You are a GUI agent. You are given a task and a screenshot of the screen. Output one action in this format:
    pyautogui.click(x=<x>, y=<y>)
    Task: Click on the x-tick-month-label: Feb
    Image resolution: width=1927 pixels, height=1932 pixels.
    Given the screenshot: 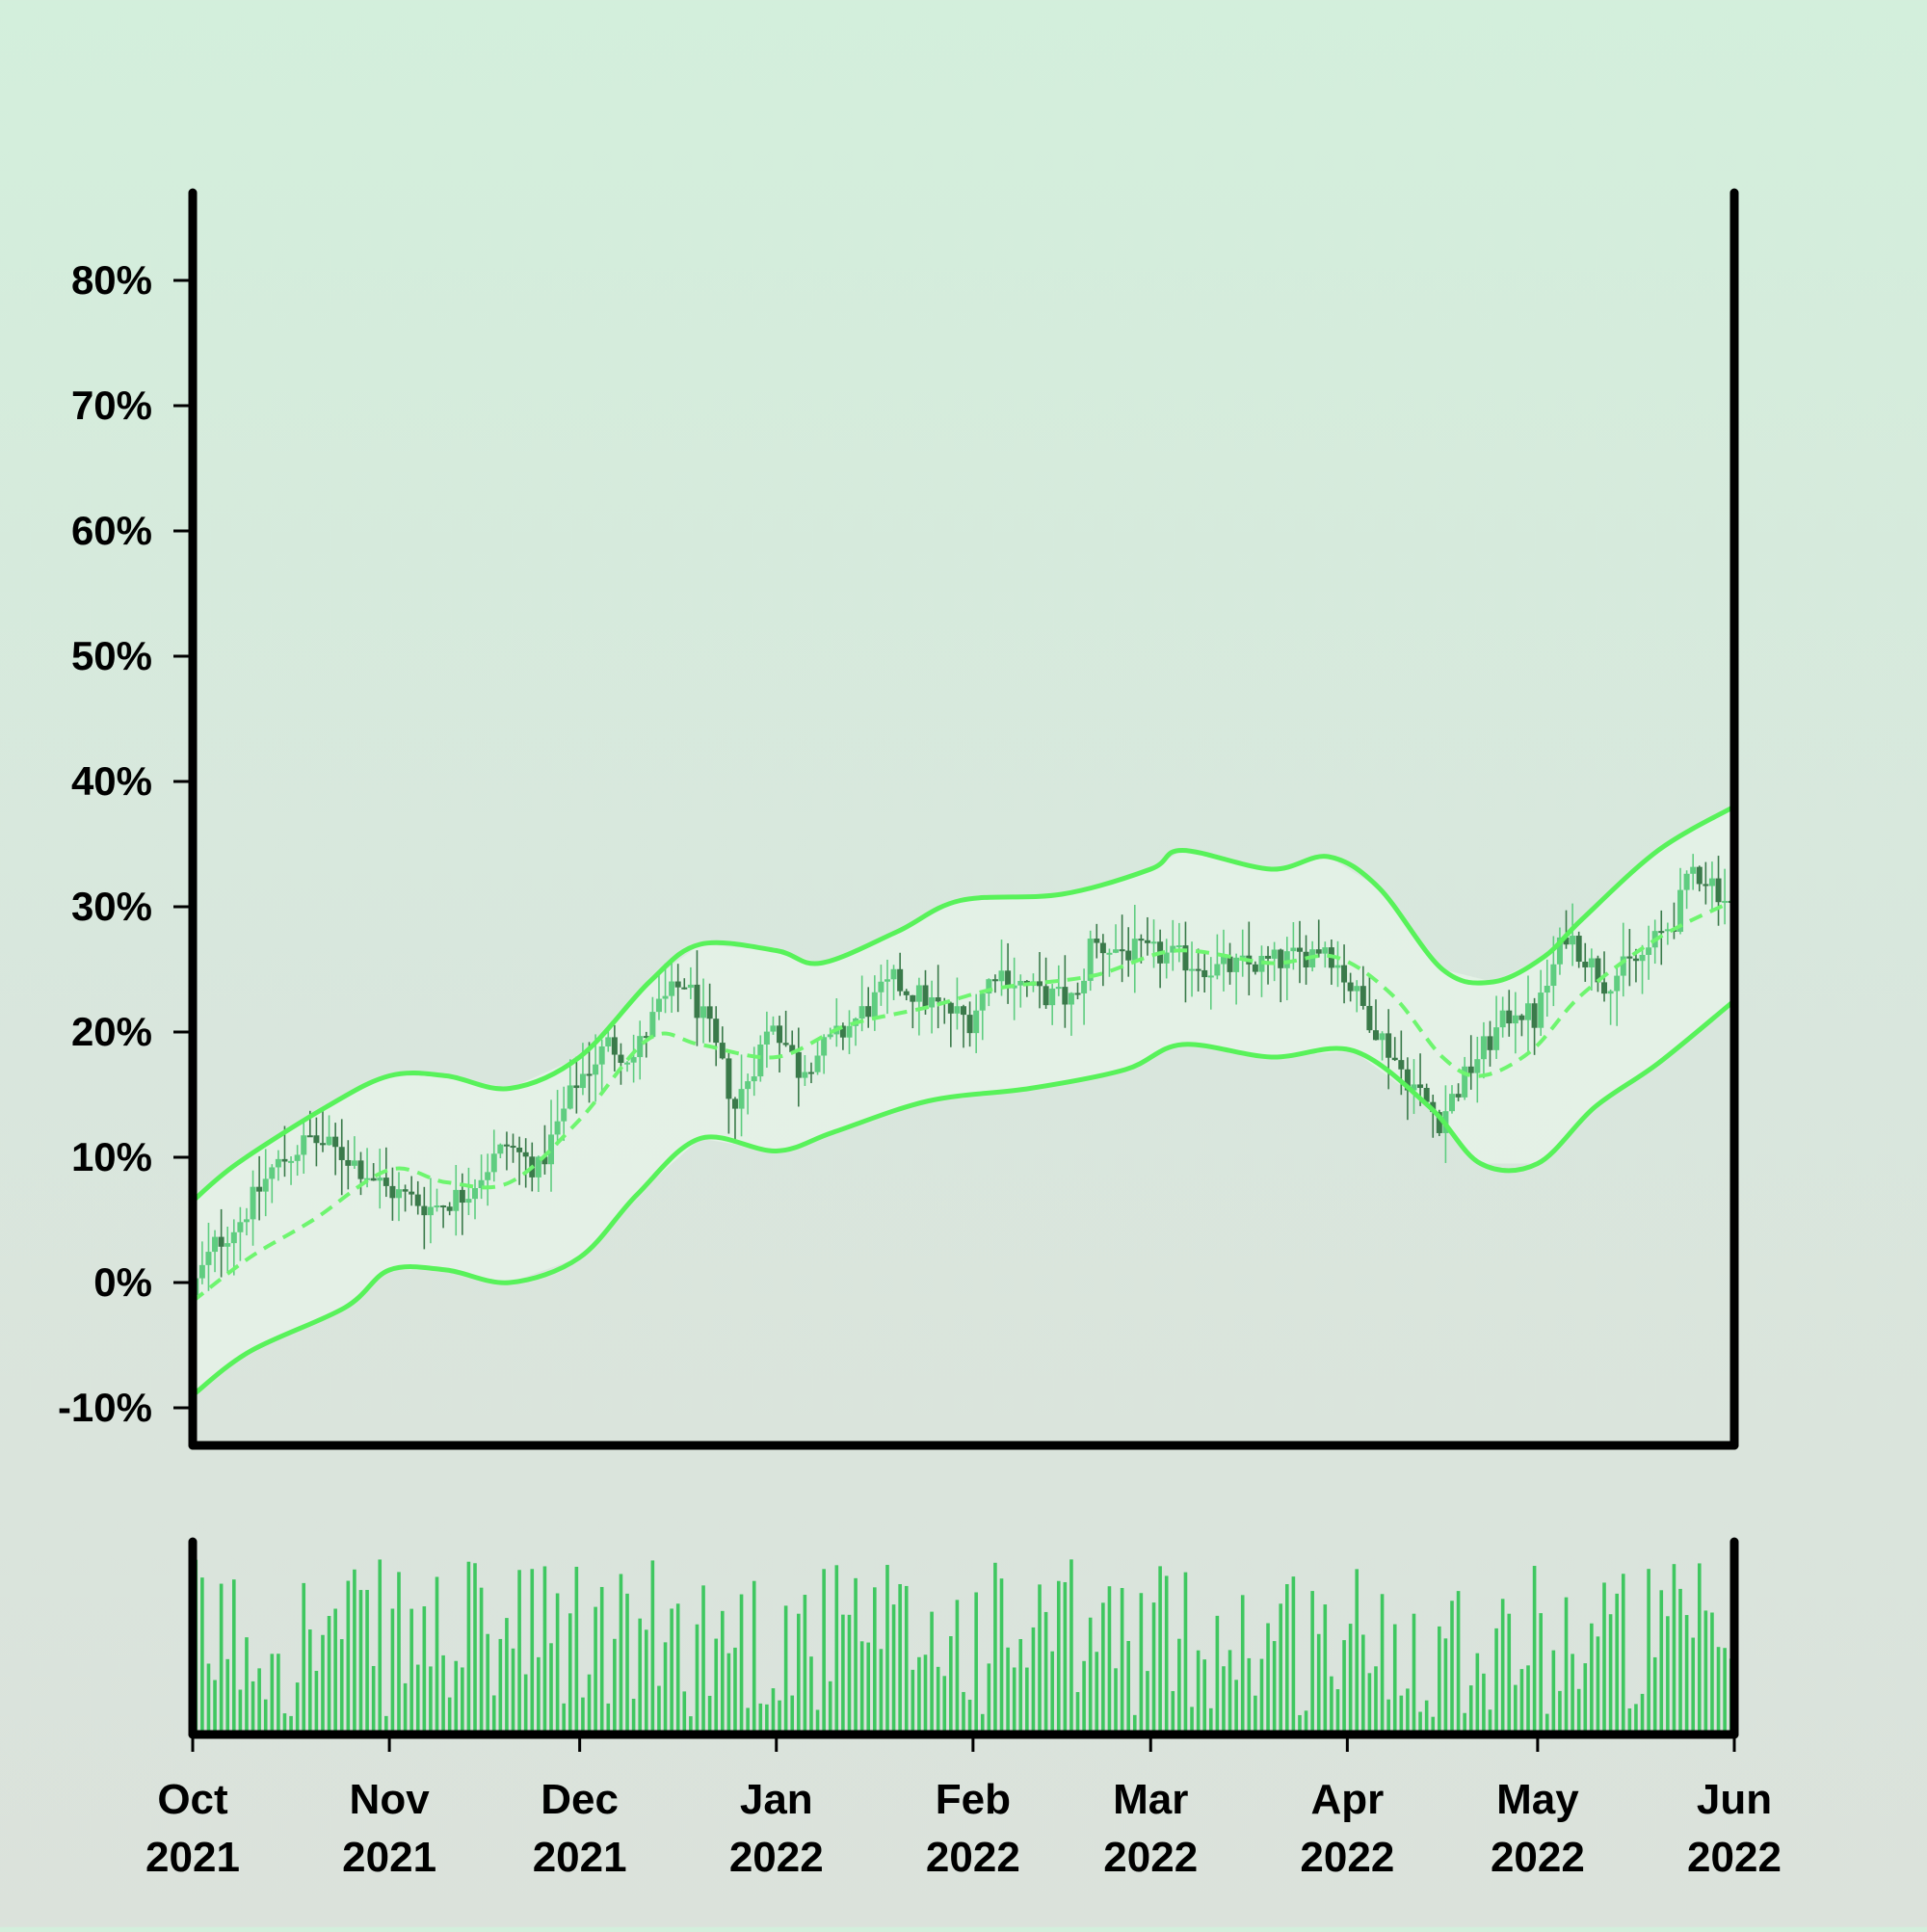 What is the action you would take?
    pyautogui.click(x=974, y=1799)
    